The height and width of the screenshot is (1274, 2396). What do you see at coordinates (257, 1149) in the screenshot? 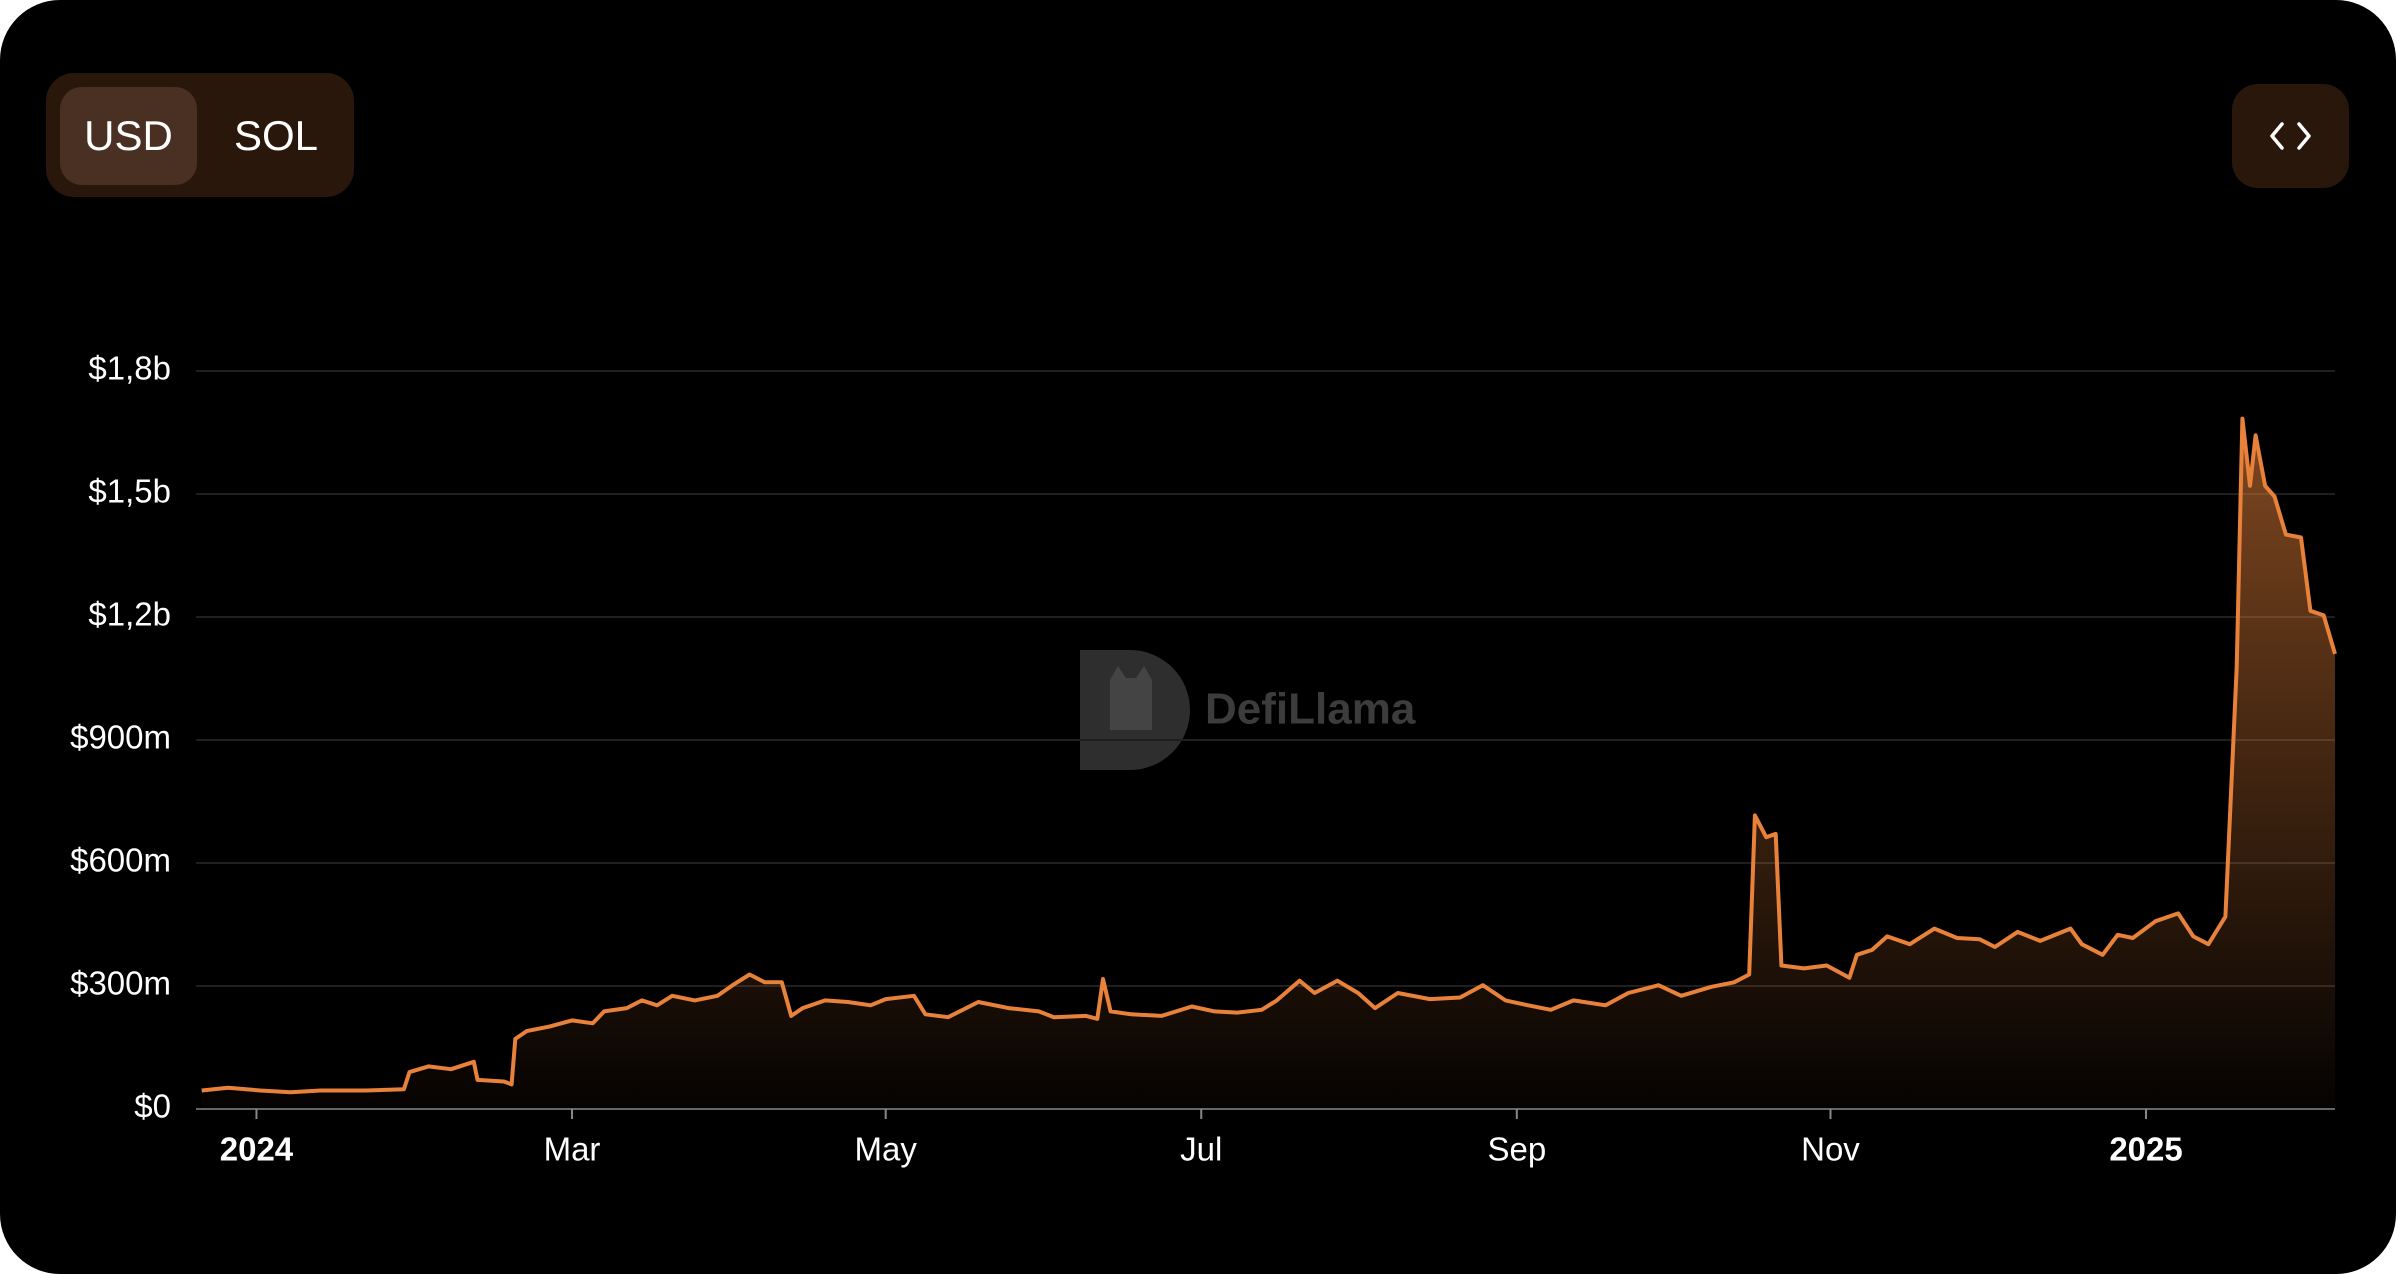
I see `x-tick-label: 2024` at bounding box center [257, 1149].